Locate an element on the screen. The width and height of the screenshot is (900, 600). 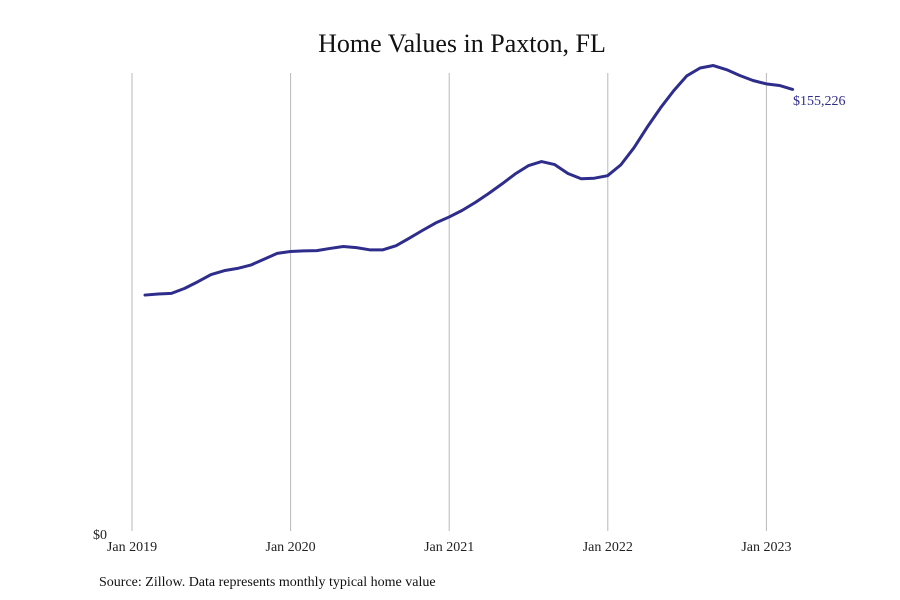
x-tick-label: Jan 2022 is located at coordinates (608, 547).